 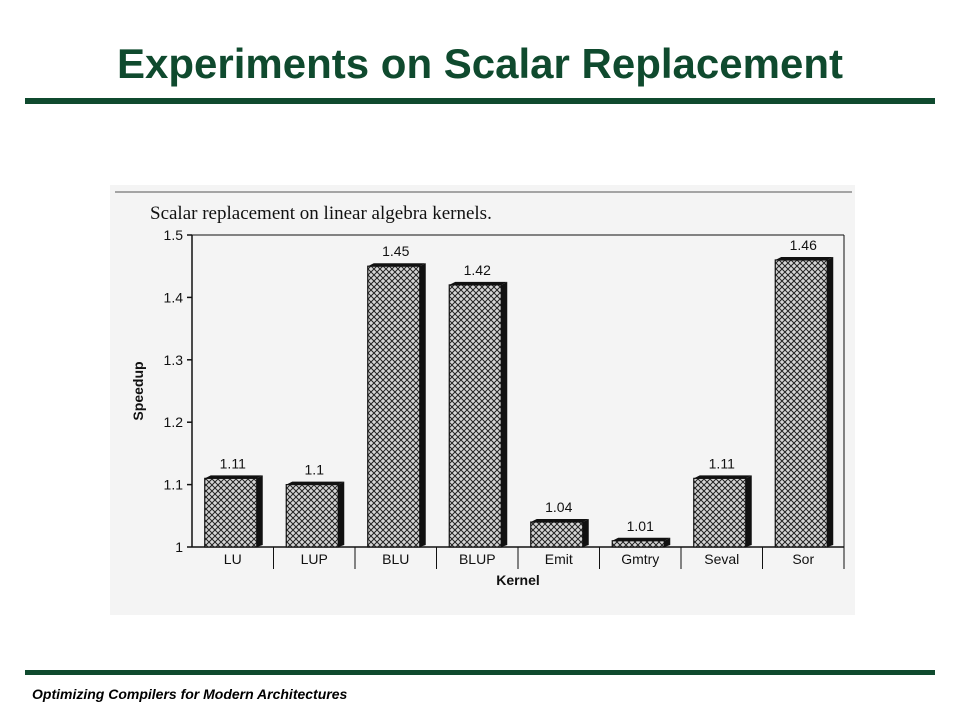 I want to click on footer-divider, so click(x=480, y=672).